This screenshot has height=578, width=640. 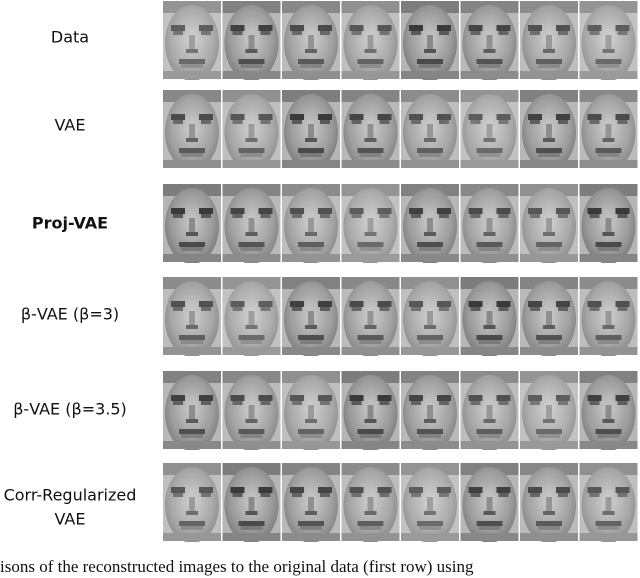 I want to click on row-label: β-VAE (β=3), so click(x=70, y=314).